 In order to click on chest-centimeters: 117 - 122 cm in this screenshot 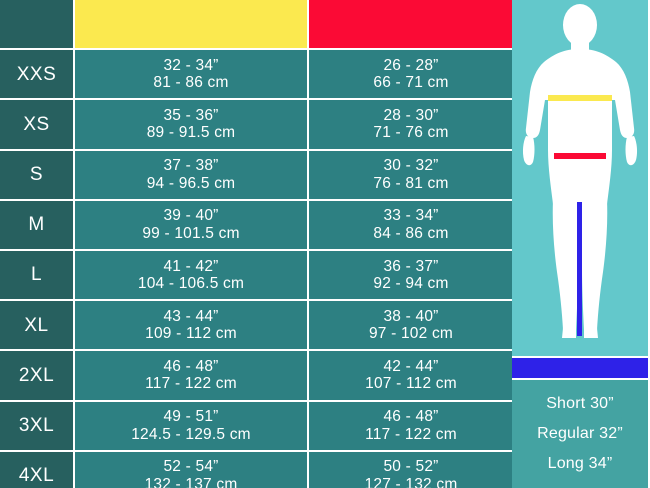, I will do `click(191, 384)`.